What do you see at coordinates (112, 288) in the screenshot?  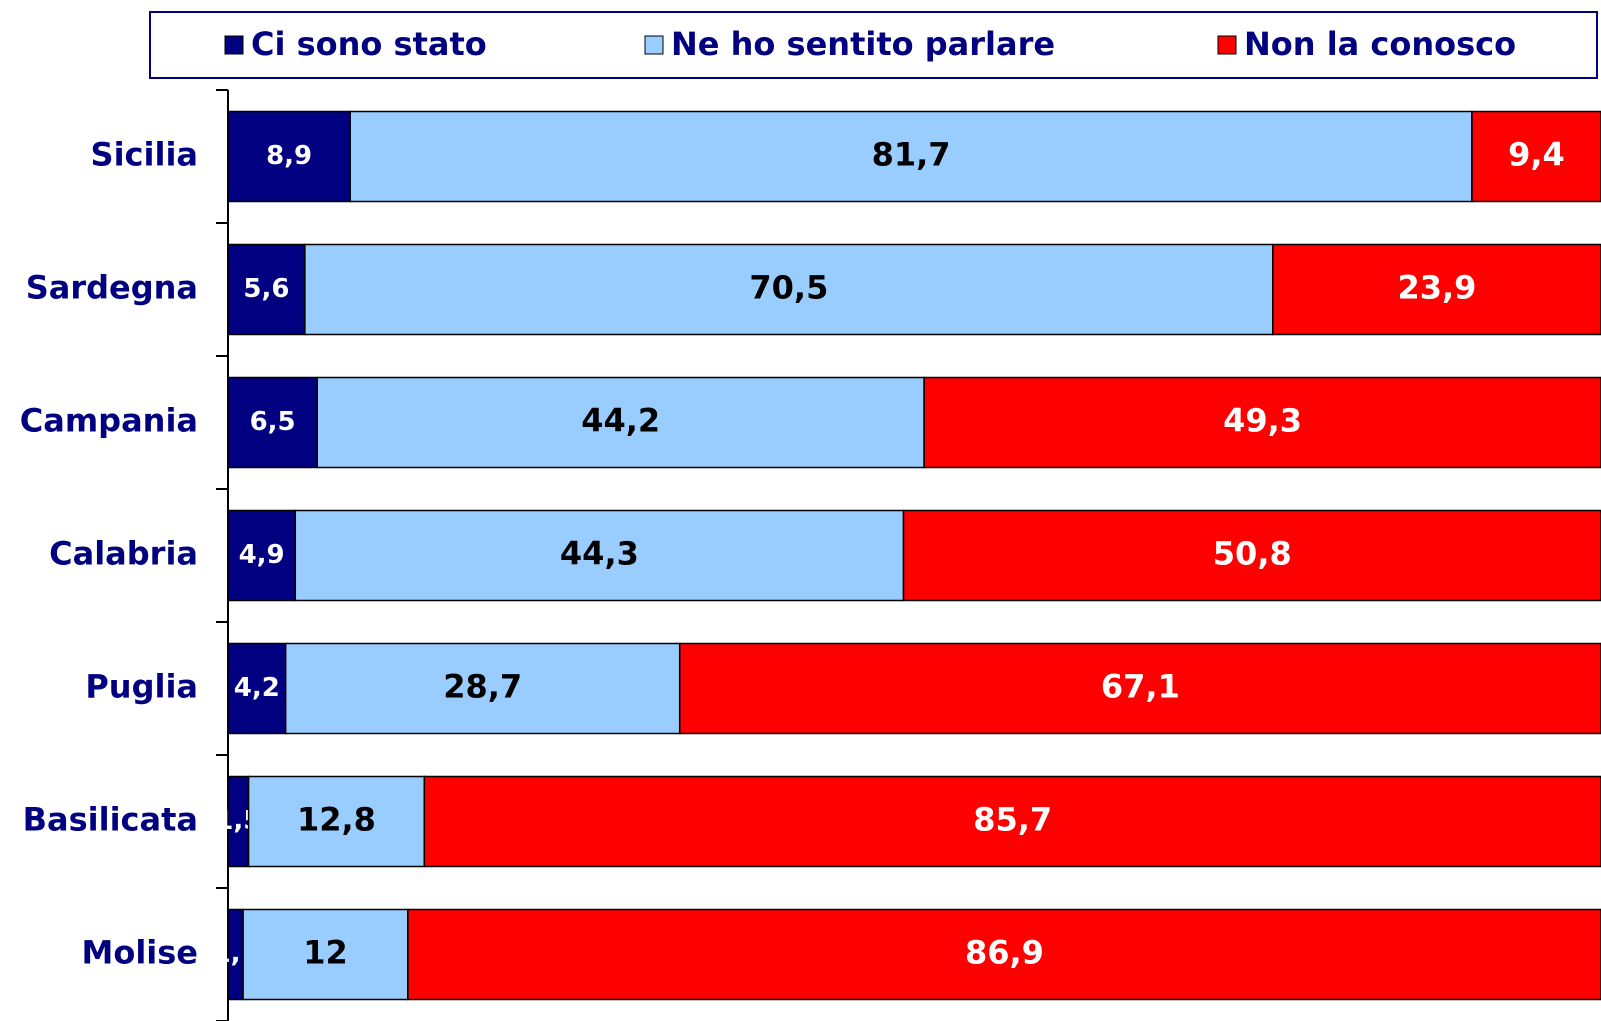 I see `category-label: Sardegna` at bounding box center [112, 288].